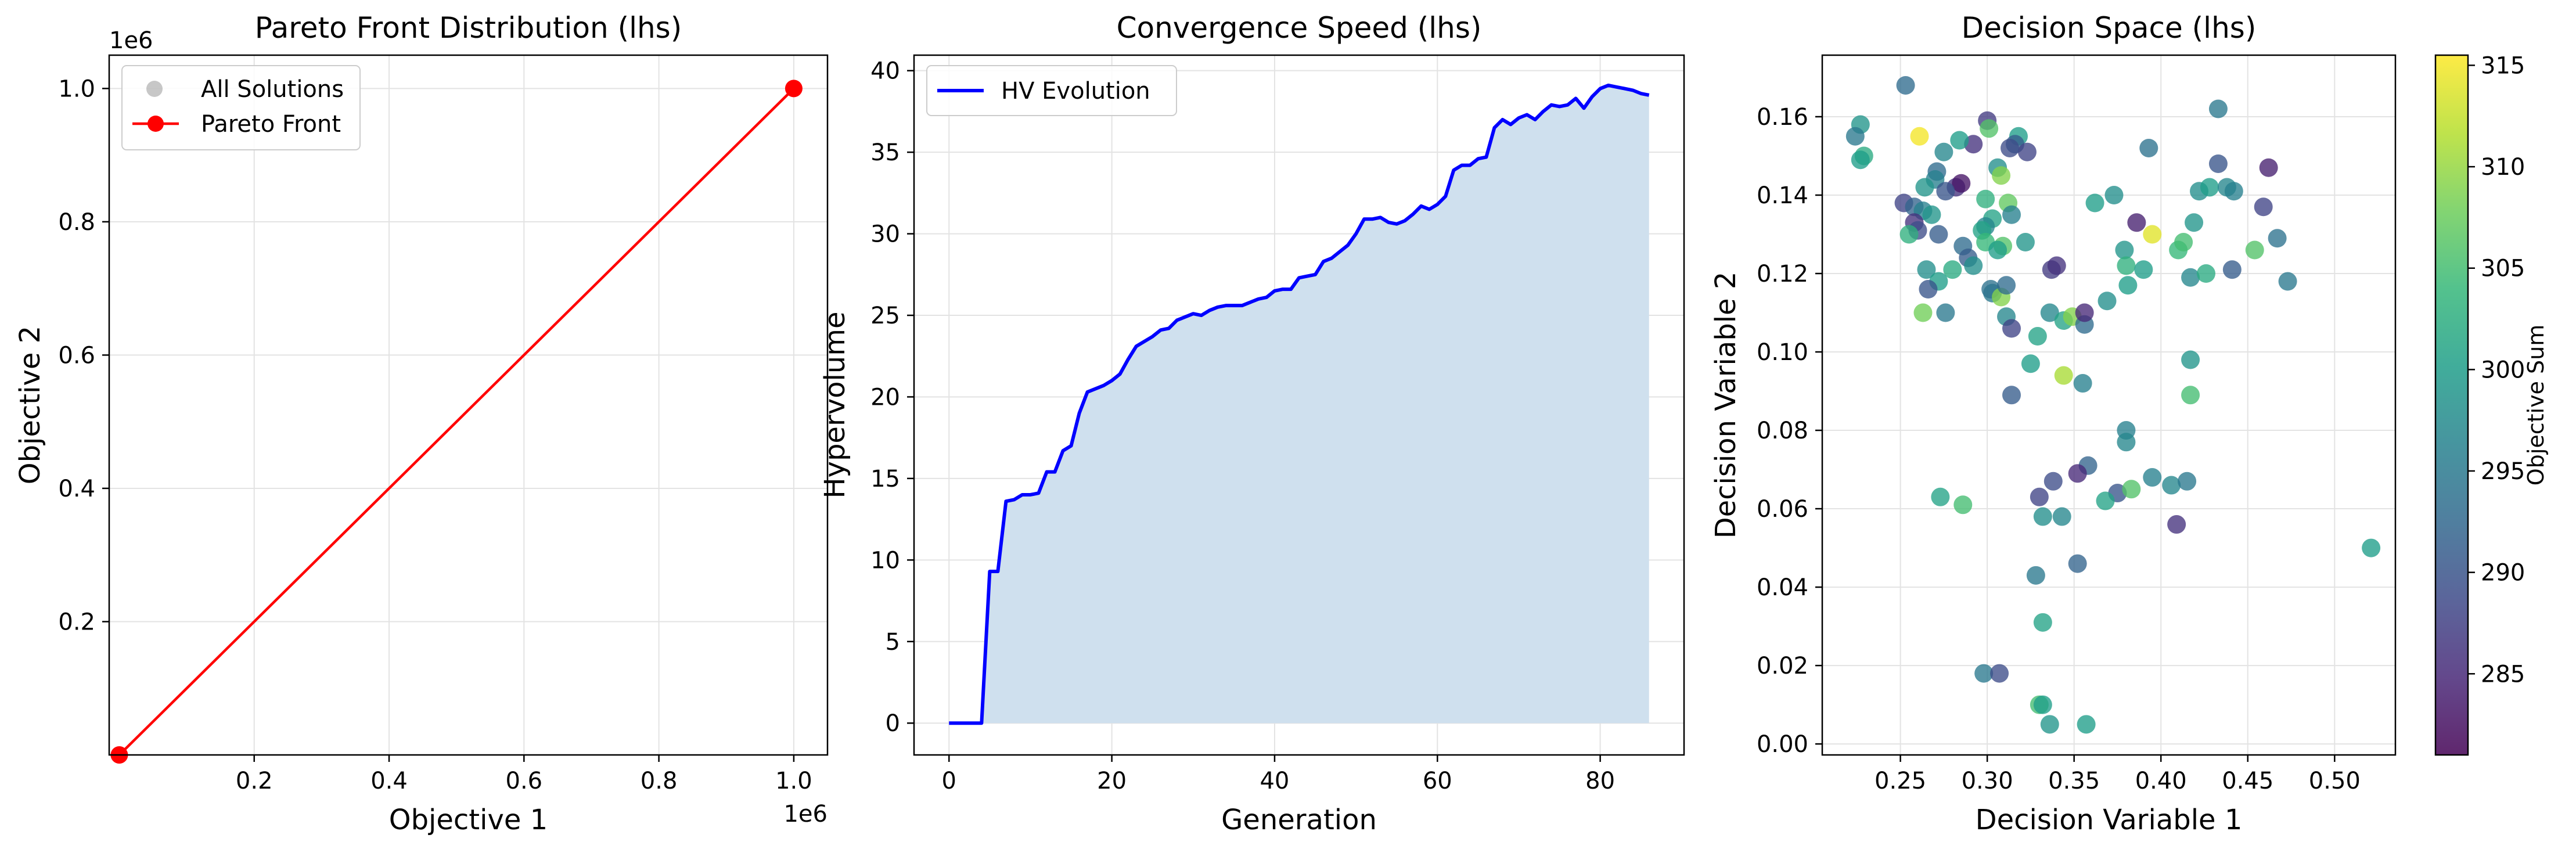  I want to click on legend-pareto-label: Pareto Front, so click(271, 124).